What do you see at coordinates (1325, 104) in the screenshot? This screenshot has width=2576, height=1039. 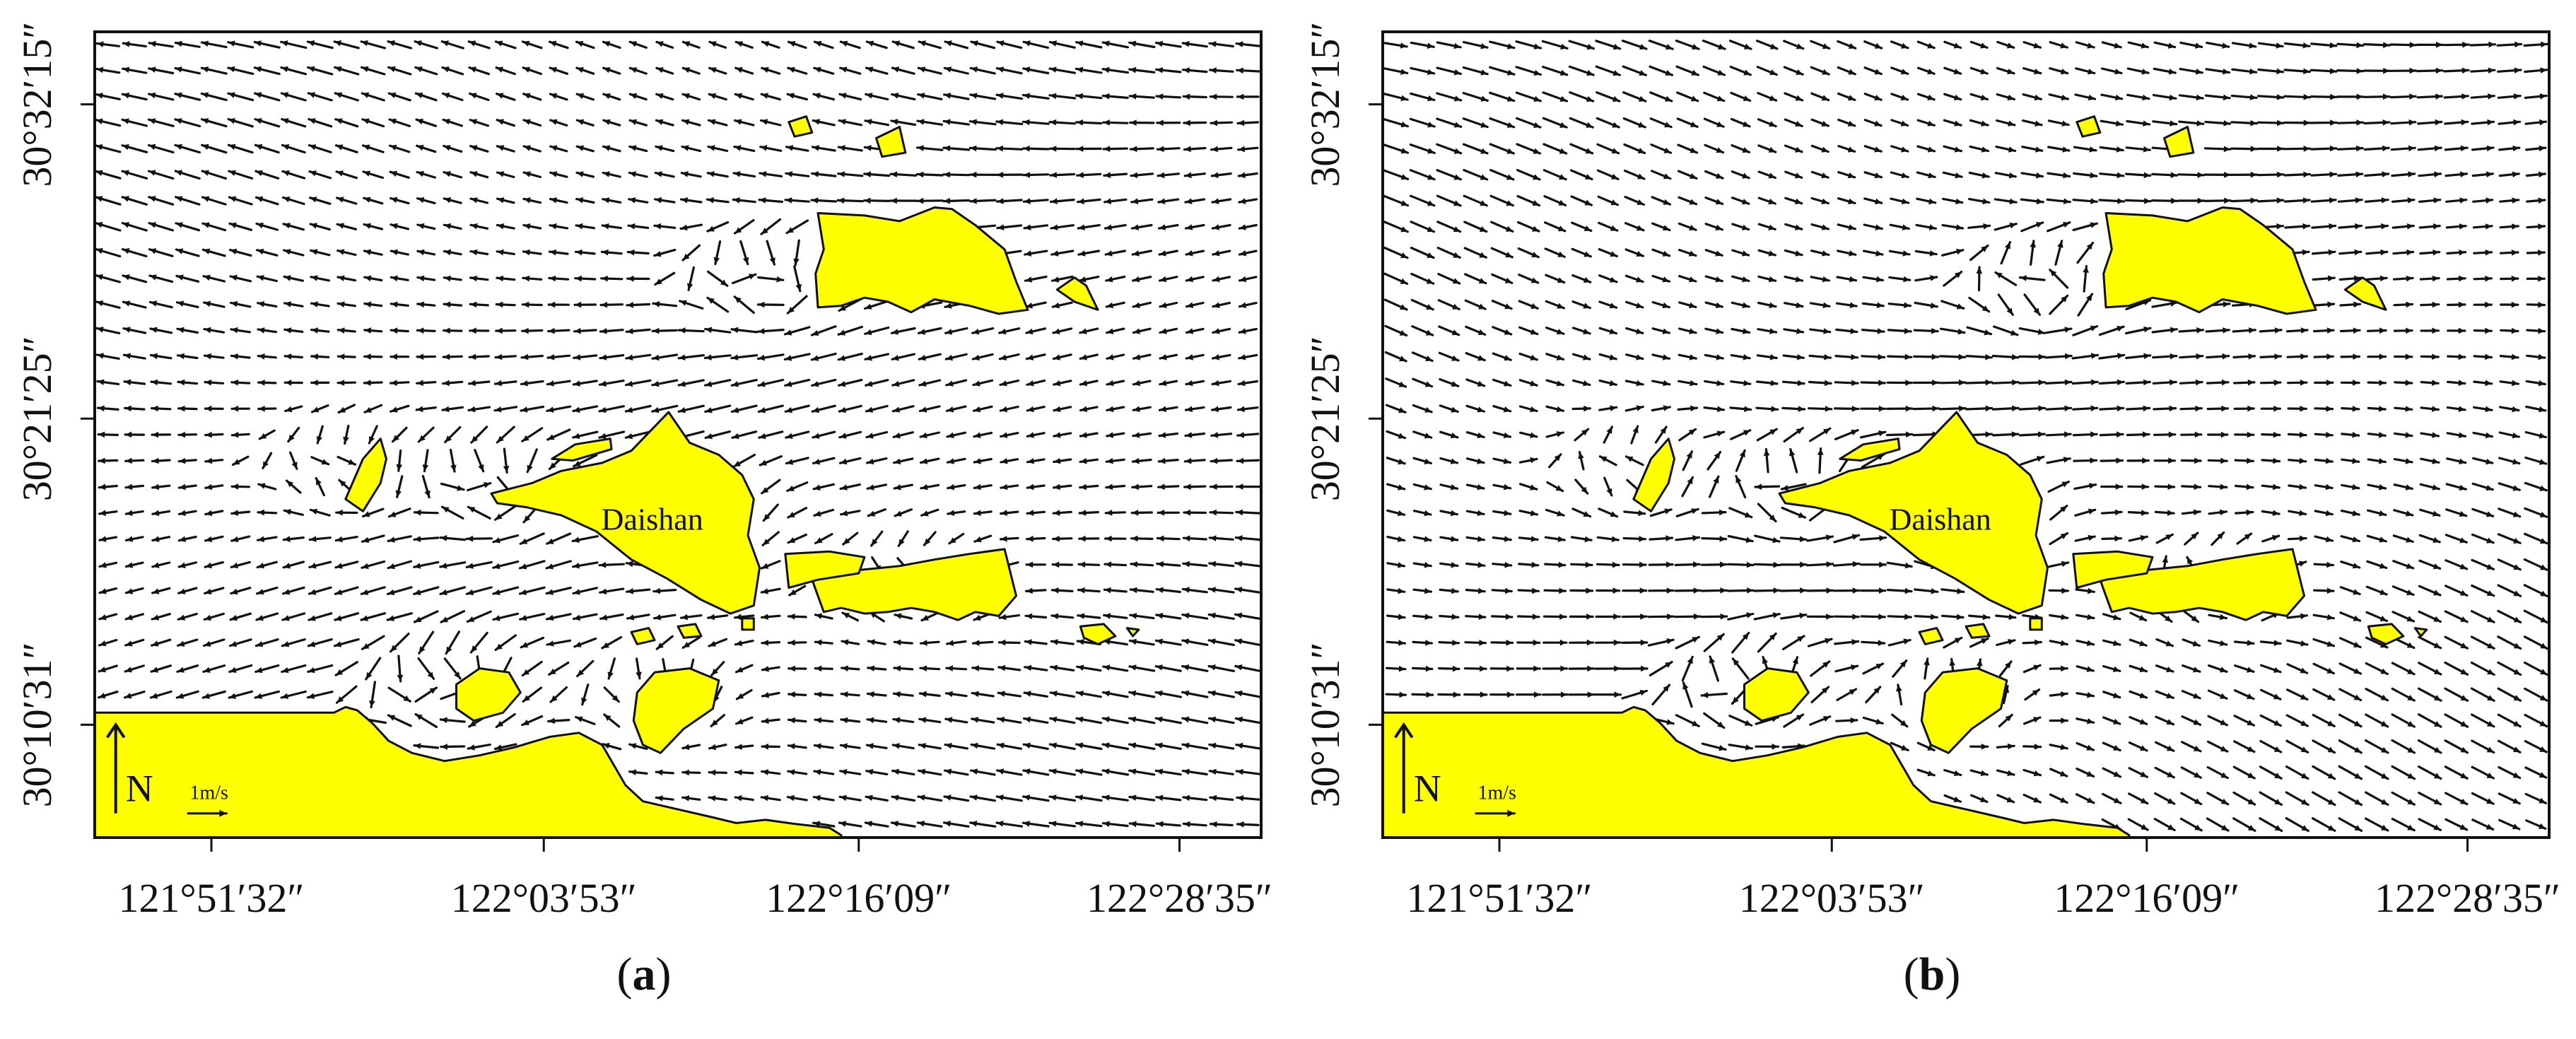 I see `y-tick-label: 30°32′15″` at bounding box center [1325, 104].